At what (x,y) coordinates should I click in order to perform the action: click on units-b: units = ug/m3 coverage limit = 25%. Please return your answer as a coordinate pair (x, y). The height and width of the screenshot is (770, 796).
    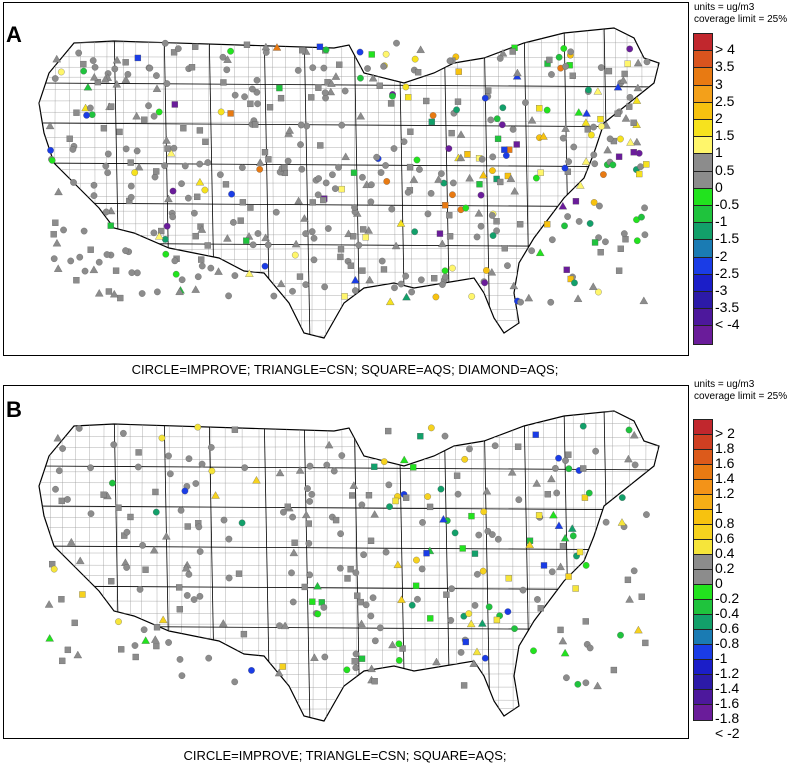
    Looking at the image, I should click on (740, 391).